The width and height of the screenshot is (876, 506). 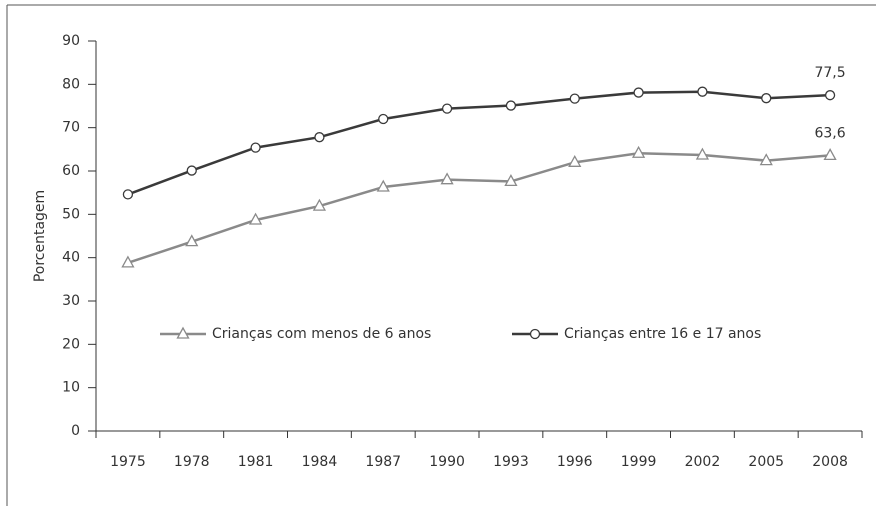 I want to click on y-tick-label: 50, so click(x=71, y=214).